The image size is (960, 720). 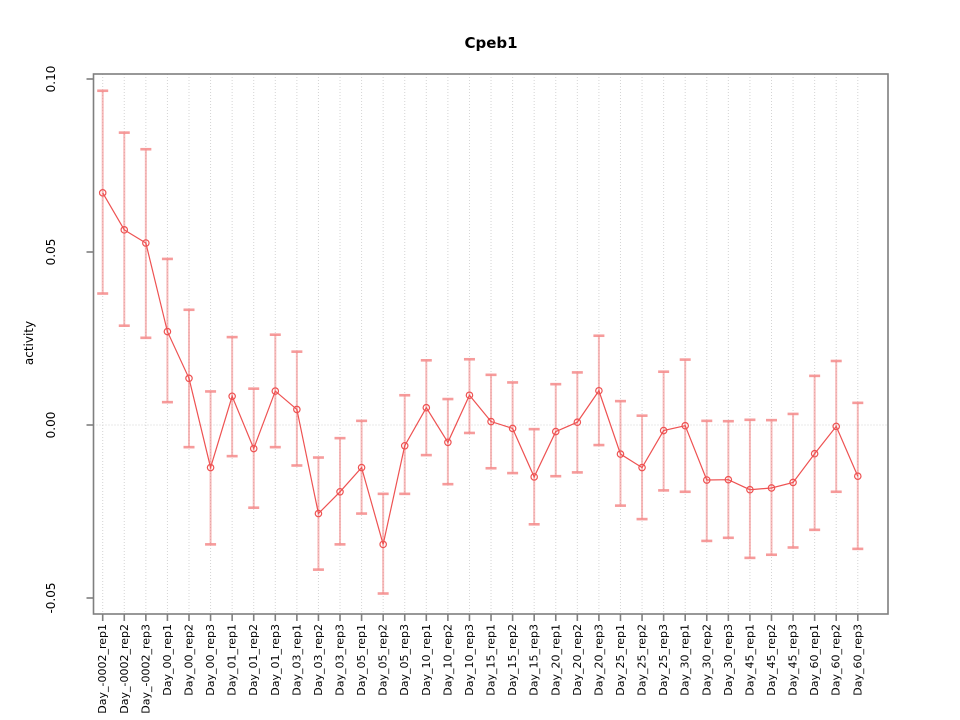 What do you see at coordinates (188, 660) in the screenshot?
I see `x-tick-label: Day_00_rep2` at bounding box center [188, 660].